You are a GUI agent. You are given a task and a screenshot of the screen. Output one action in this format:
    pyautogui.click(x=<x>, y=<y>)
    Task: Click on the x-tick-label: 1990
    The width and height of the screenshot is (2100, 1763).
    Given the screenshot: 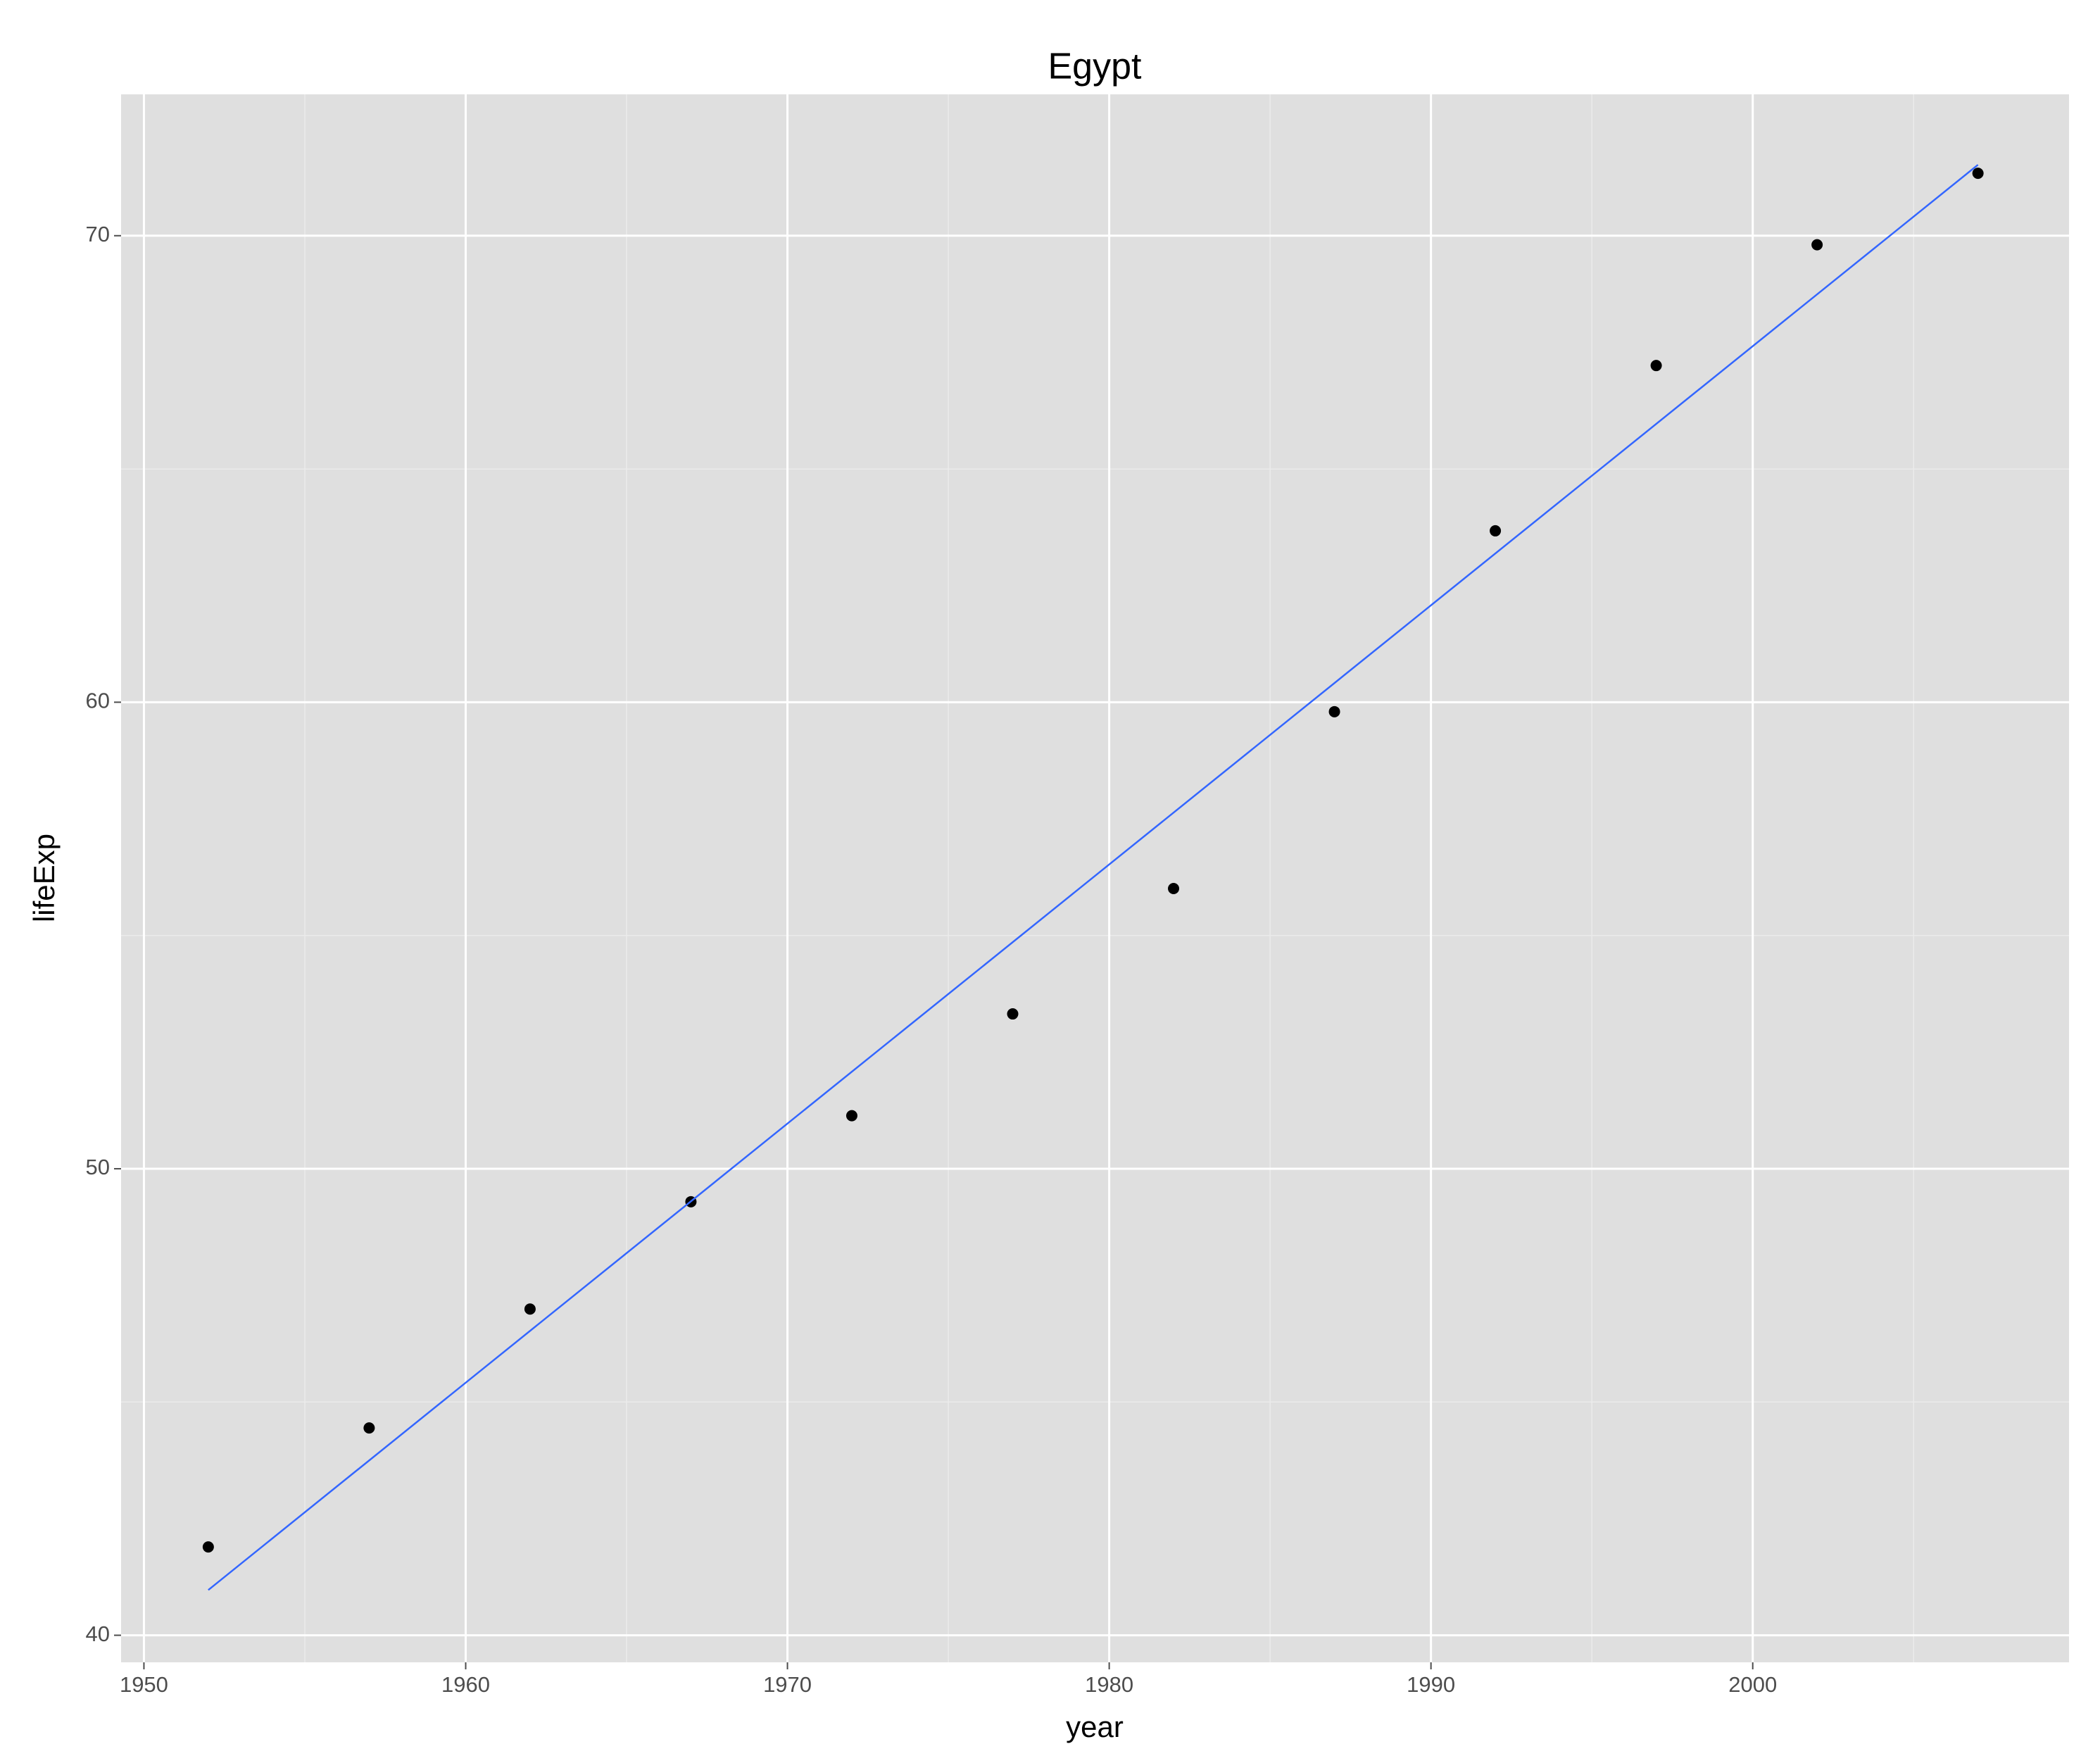 What is the action you would take?
    pyautogui.click(x=1431, y=1684)
    